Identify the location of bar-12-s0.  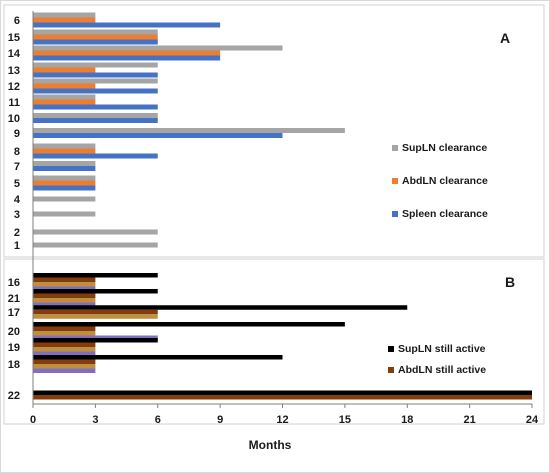
(95, 81).